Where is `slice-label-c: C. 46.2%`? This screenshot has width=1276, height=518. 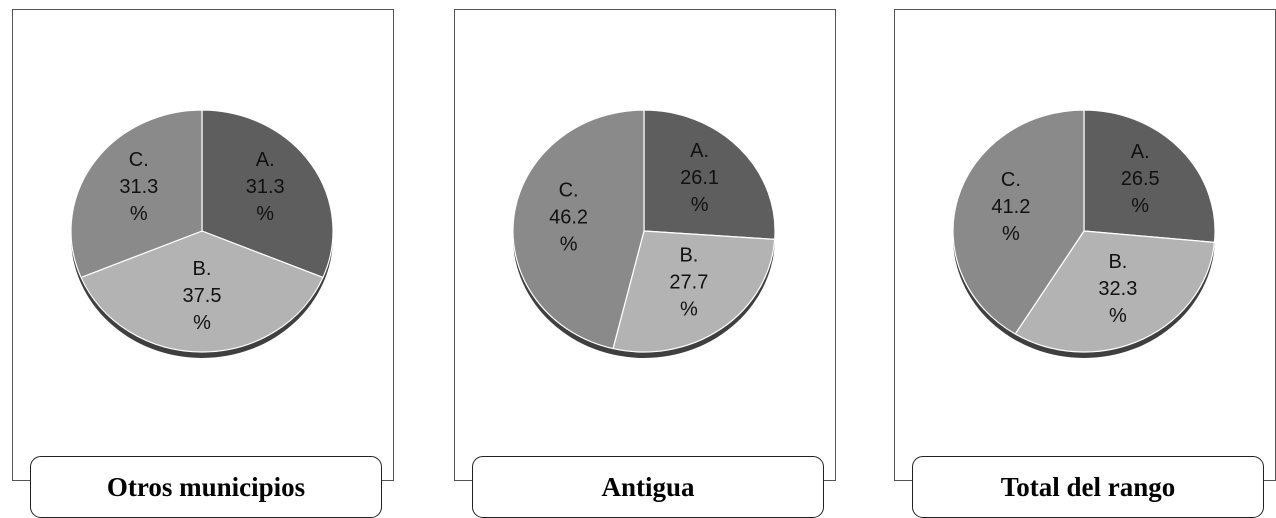
slice-label-c: C. 46.2% is located at coordinates (568, 218).